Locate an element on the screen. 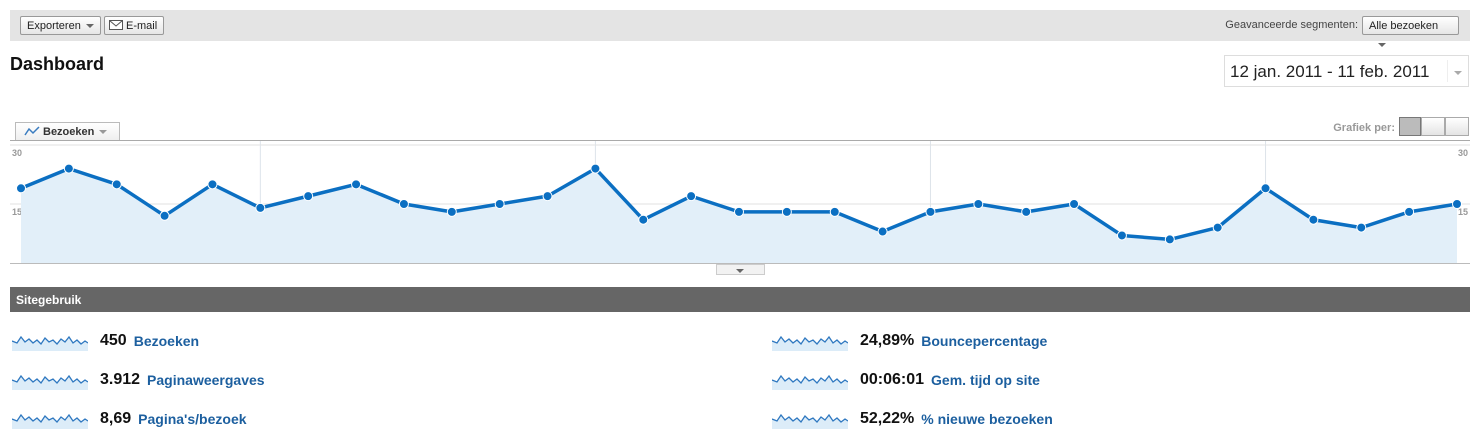  metric-label: Bezoeken is located at coordinates (166, 341).